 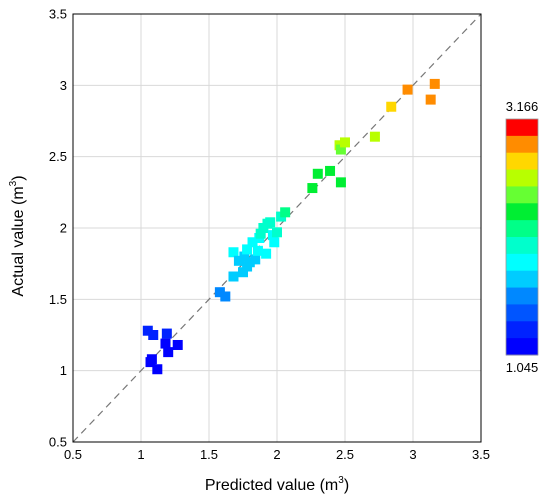 What do you see at coordinates (63, 370) in the screenshot?
I see `y-tick-label-1: 1` at bounding box center [63, 370].